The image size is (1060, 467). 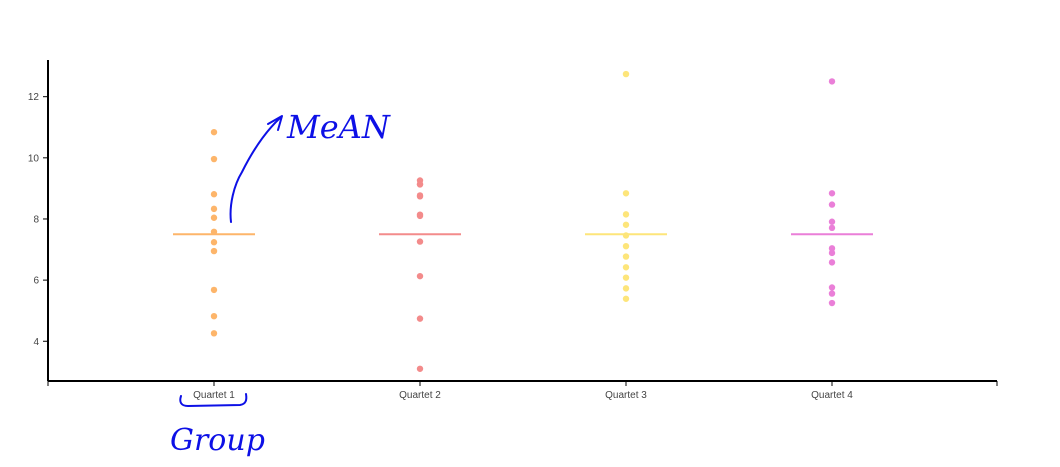 I want to click on x-tick-label: Quartet 4, so click(x=832, y=395).